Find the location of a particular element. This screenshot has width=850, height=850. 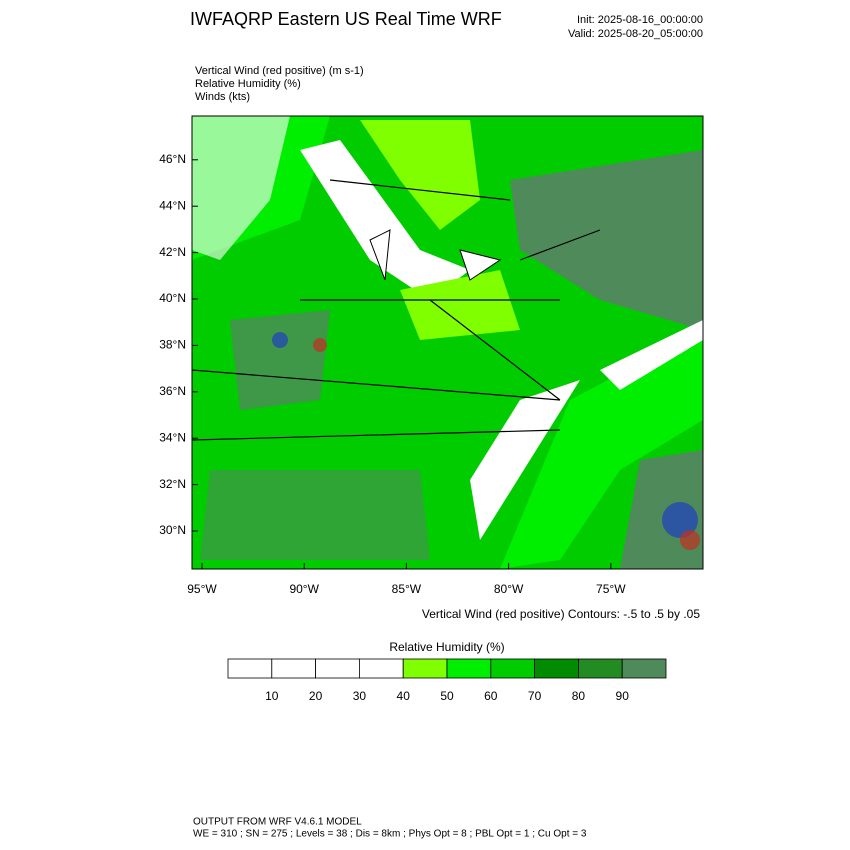

colorbar-label: 20 is located at coordinates (316, 696).